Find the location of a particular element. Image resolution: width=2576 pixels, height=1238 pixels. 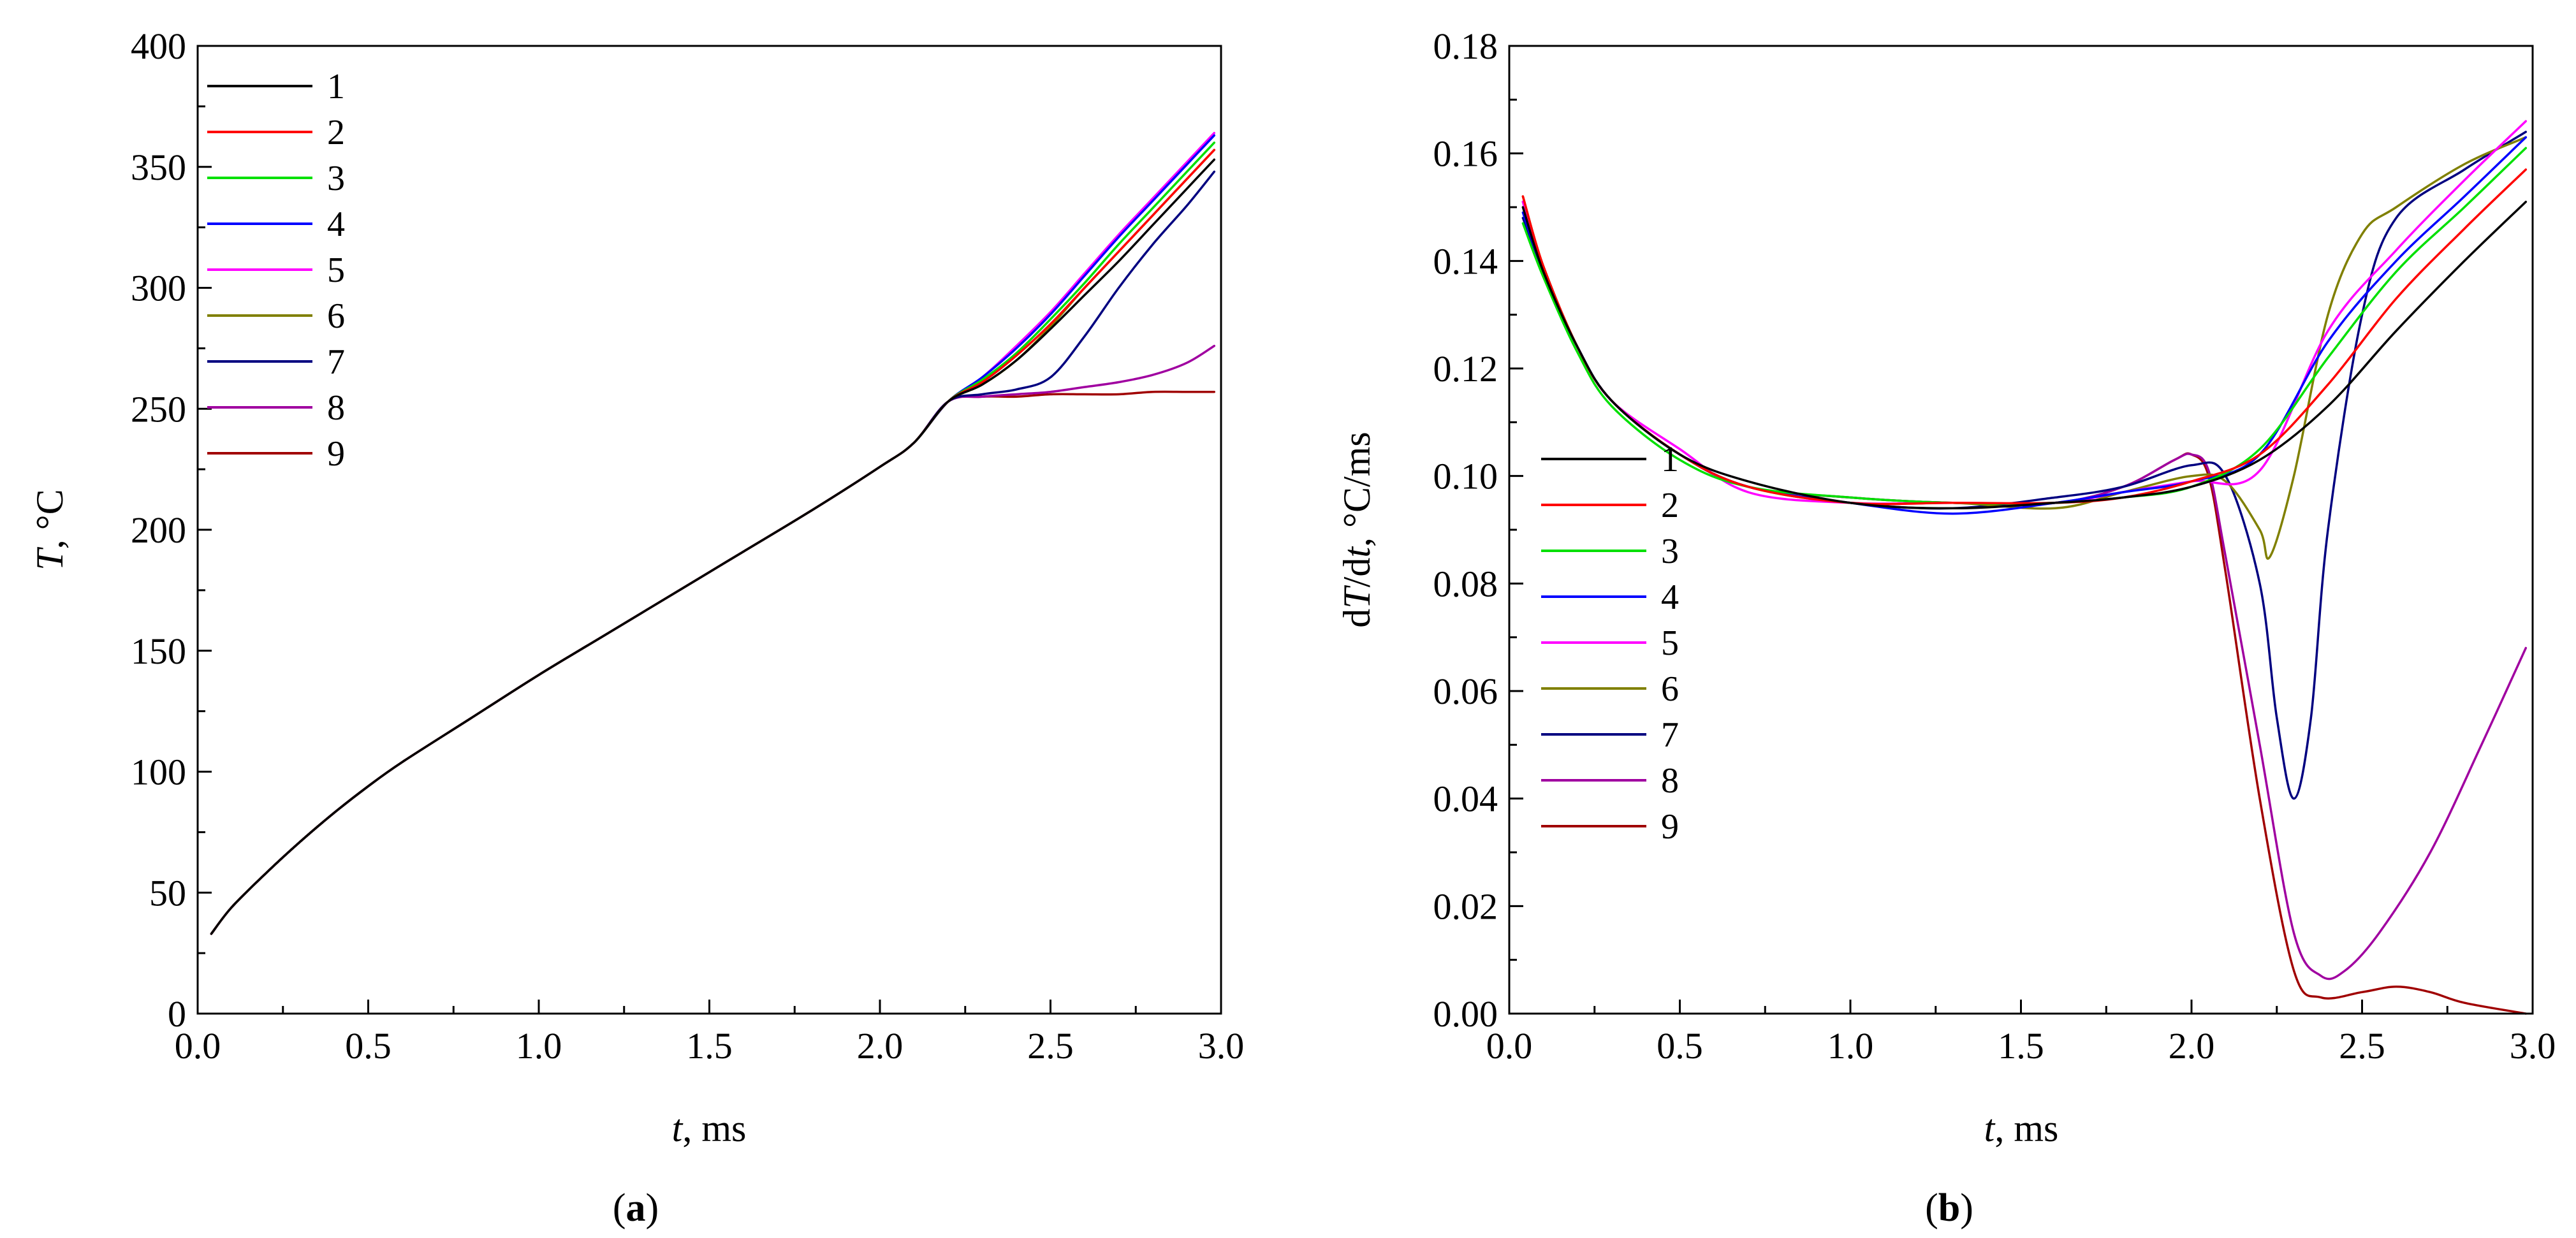

panel-a-y-tick-label: 50 is located at coordinates (168, 893).